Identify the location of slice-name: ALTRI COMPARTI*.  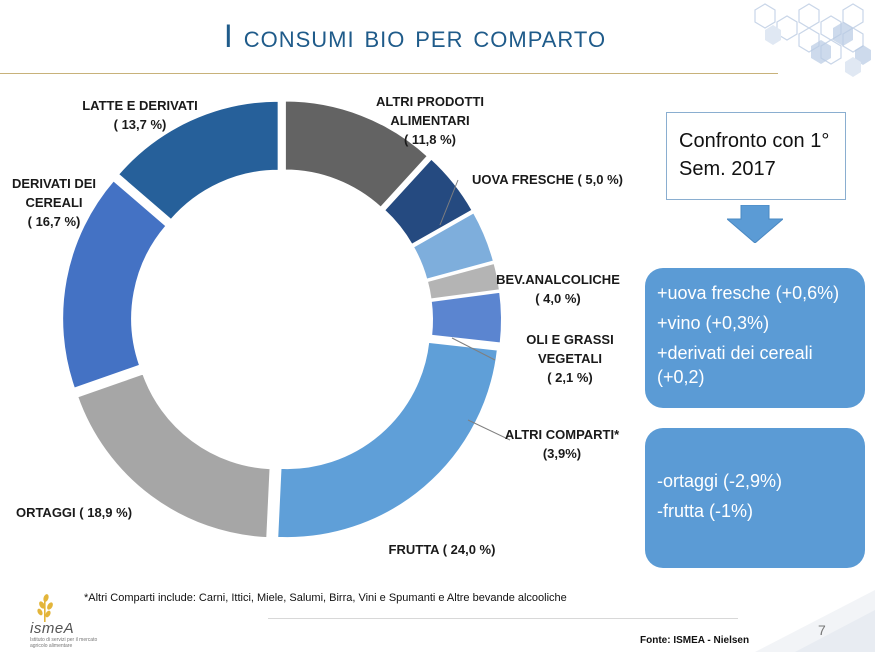
(562, 434).